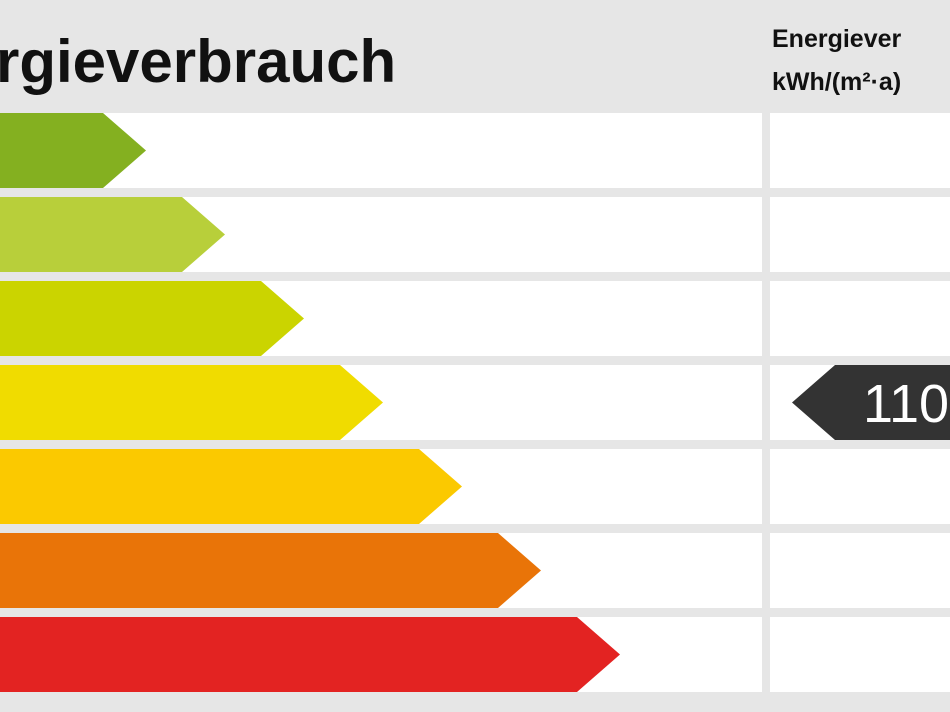 Image resolution: width=950 pixels, height=712 pixels. Describe the element at coordinates (836, 82) in the screenshot. I see `column-unit: kWh/(m²·a)` at that location.